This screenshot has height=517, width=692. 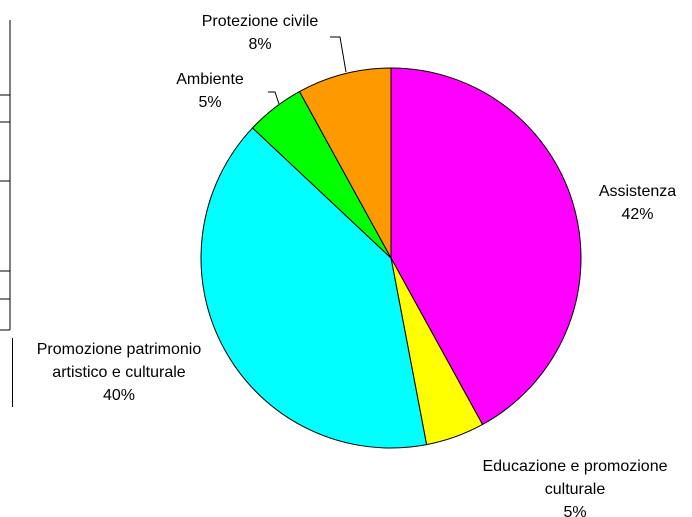 I want to click on value-label: 42%, so click(x=637, y=214).